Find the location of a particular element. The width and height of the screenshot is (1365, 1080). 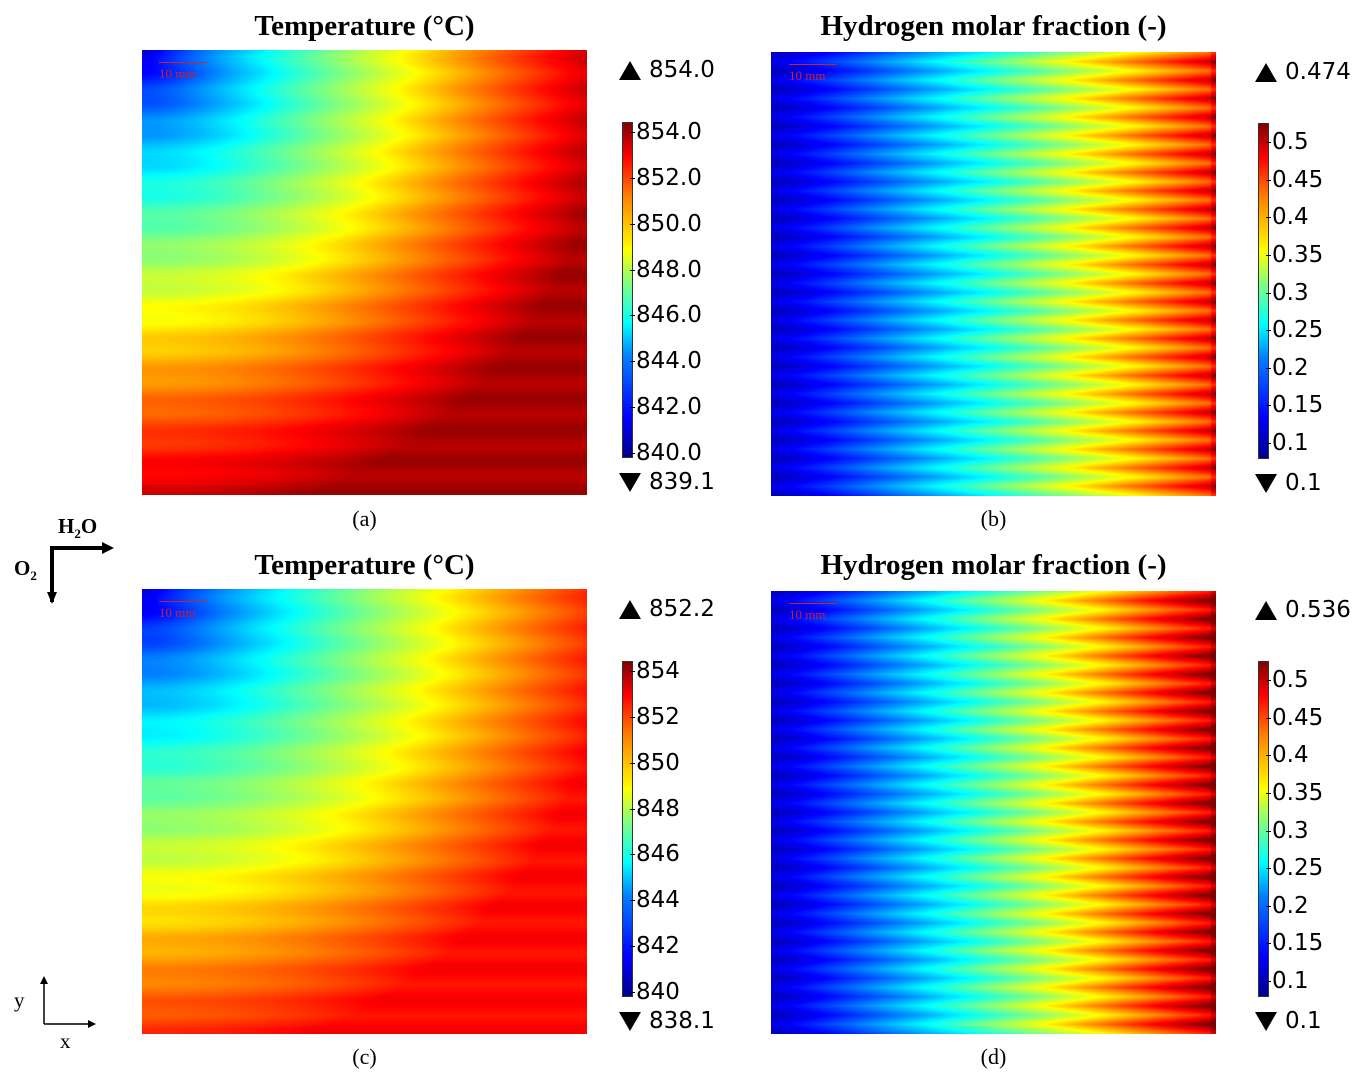

panel-d-canvas is located at coordinates (993, 812).